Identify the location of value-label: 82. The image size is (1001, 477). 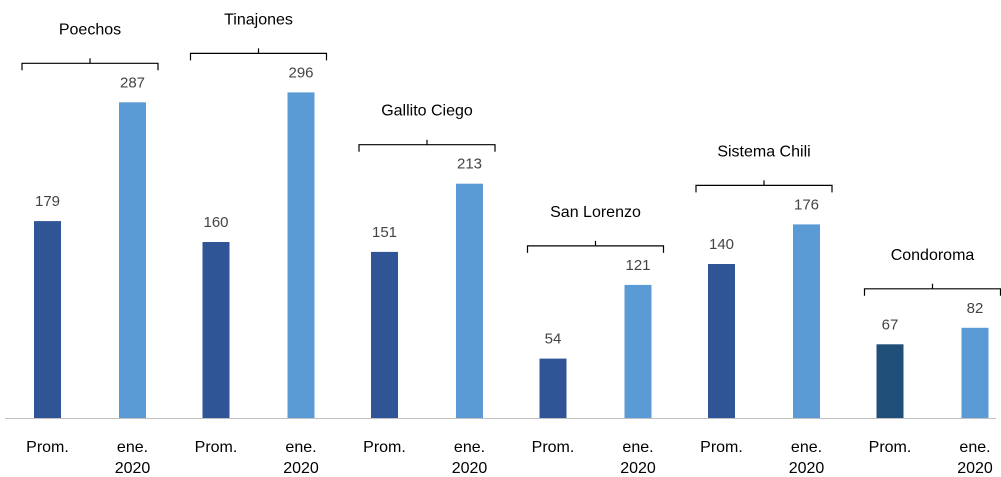
(975, 308).